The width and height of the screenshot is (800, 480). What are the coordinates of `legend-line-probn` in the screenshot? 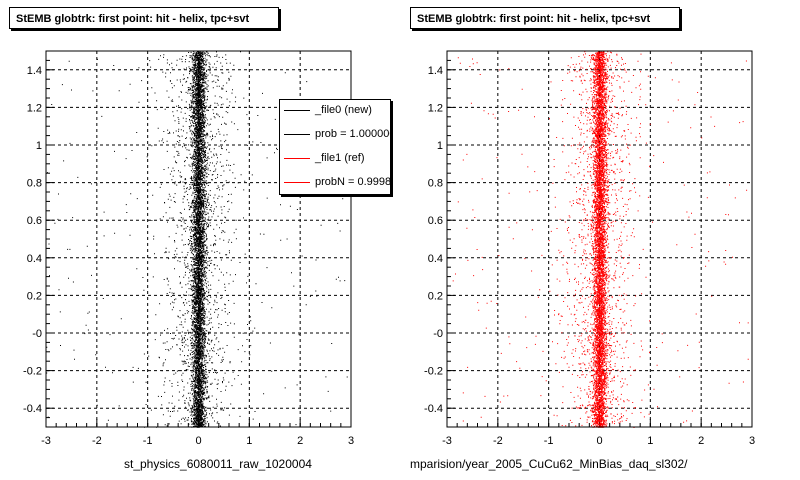 It's located at (297, 182).